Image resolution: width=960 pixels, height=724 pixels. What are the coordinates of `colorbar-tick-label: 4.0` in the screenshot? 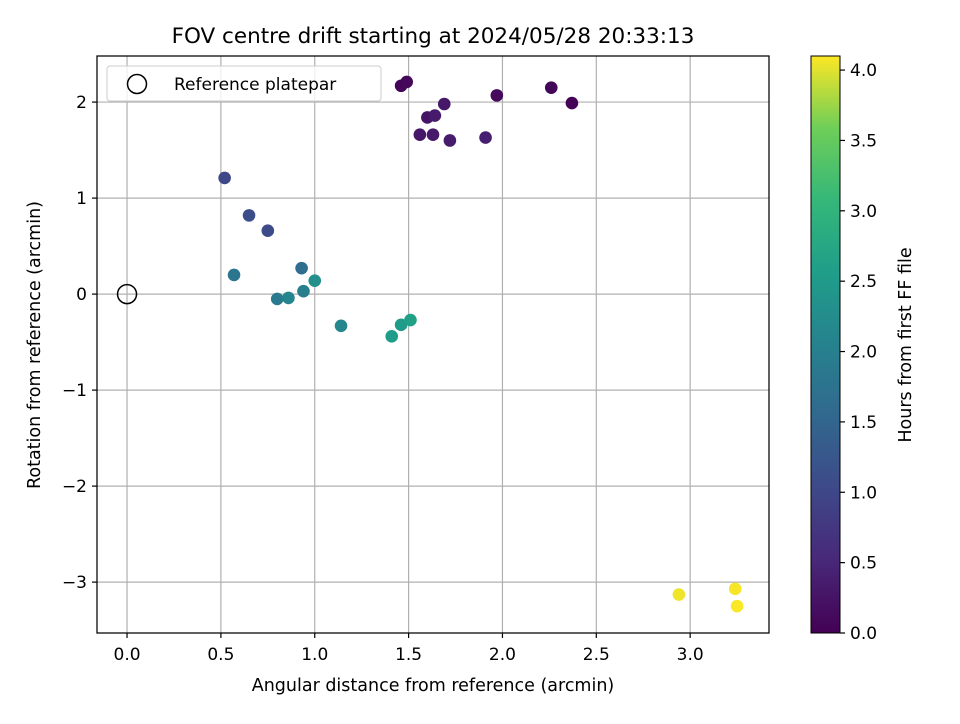 It's located at (863, 71).